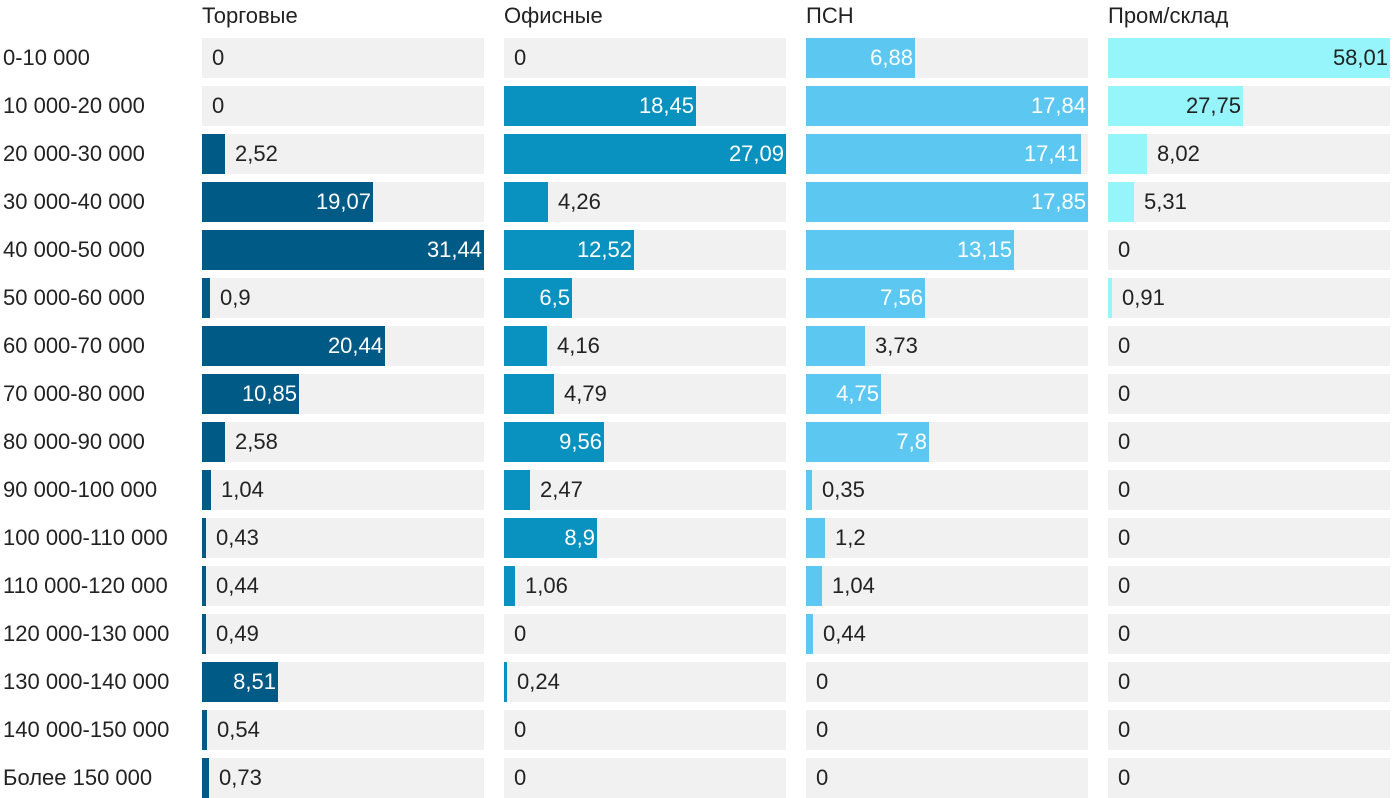  I want to click on data-label: 31,44, so click(454, 249).